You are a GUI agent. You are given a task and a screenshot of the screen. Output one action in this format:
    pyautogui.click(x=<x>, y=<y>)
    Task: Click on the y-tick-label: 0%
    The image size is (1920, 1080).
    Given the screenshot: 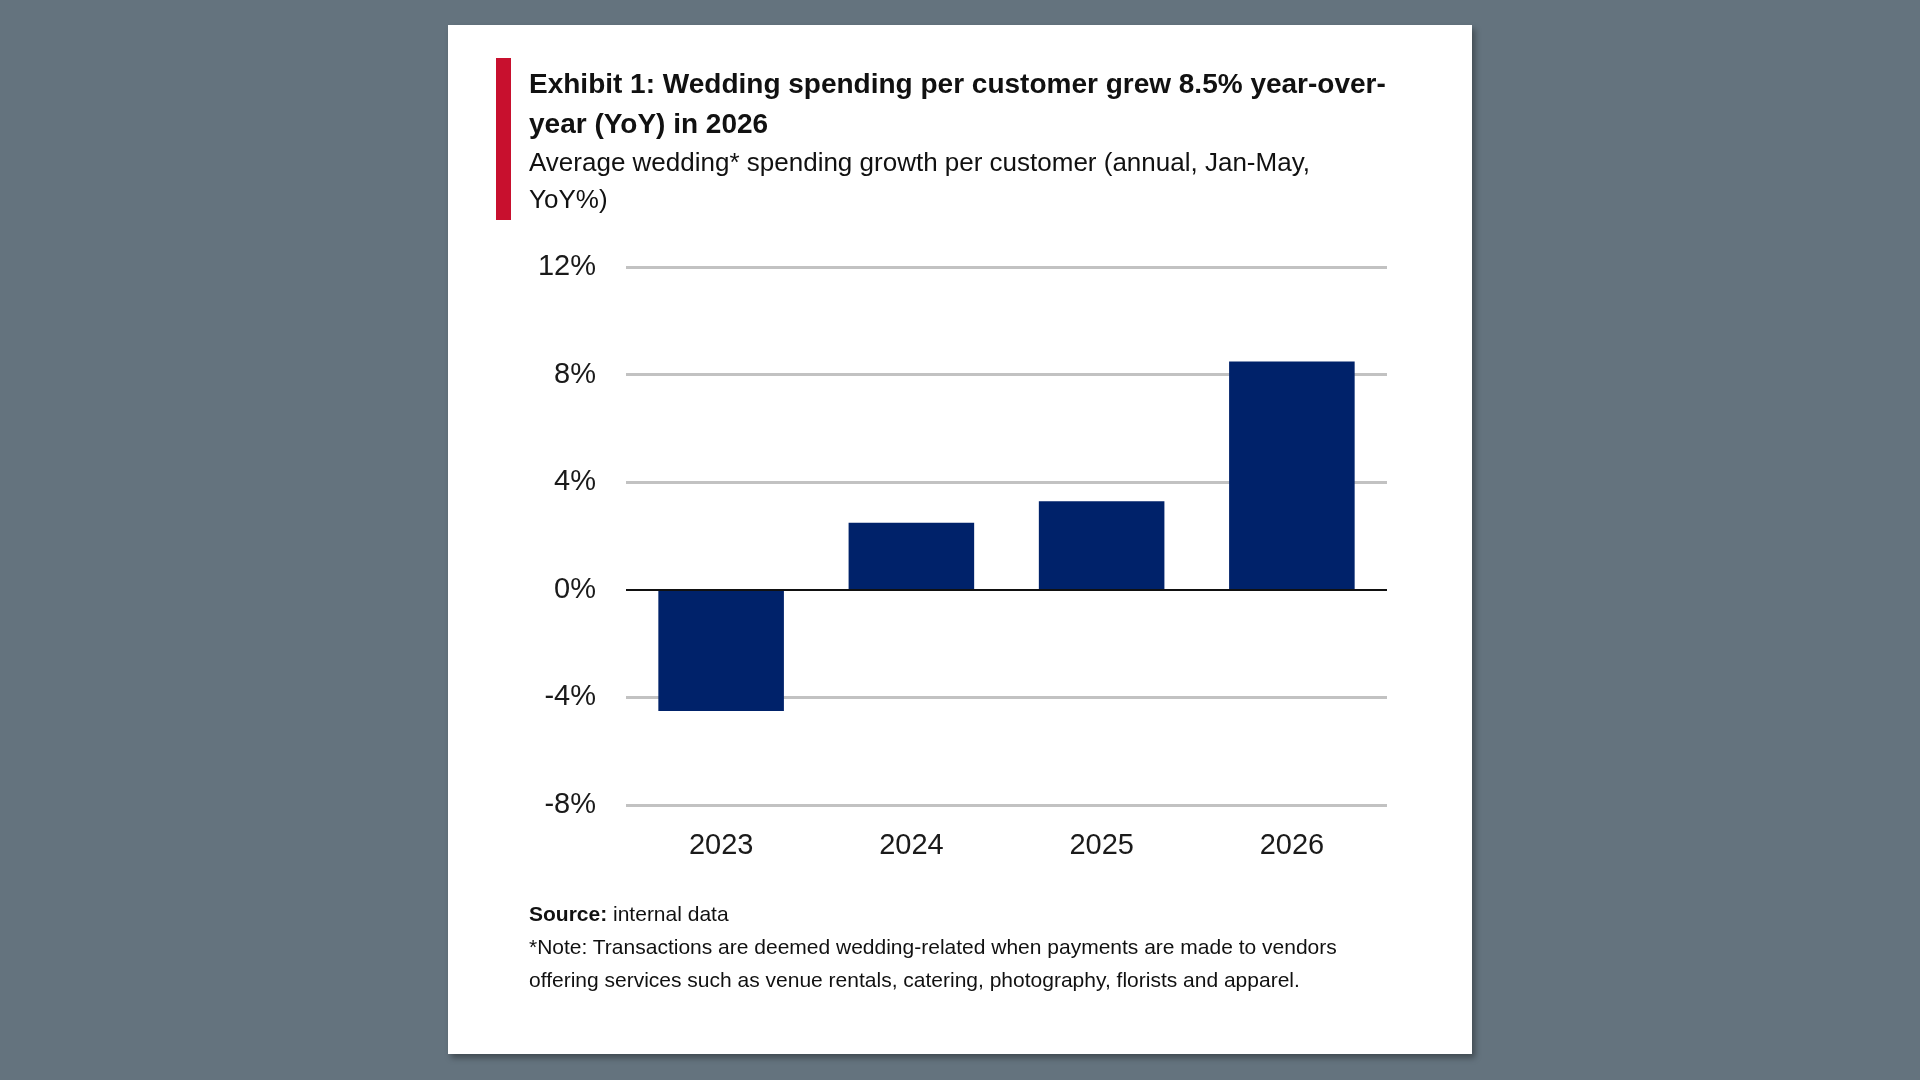 What is the action you would take?
    pyautogui.click(x=575, y=587)
    